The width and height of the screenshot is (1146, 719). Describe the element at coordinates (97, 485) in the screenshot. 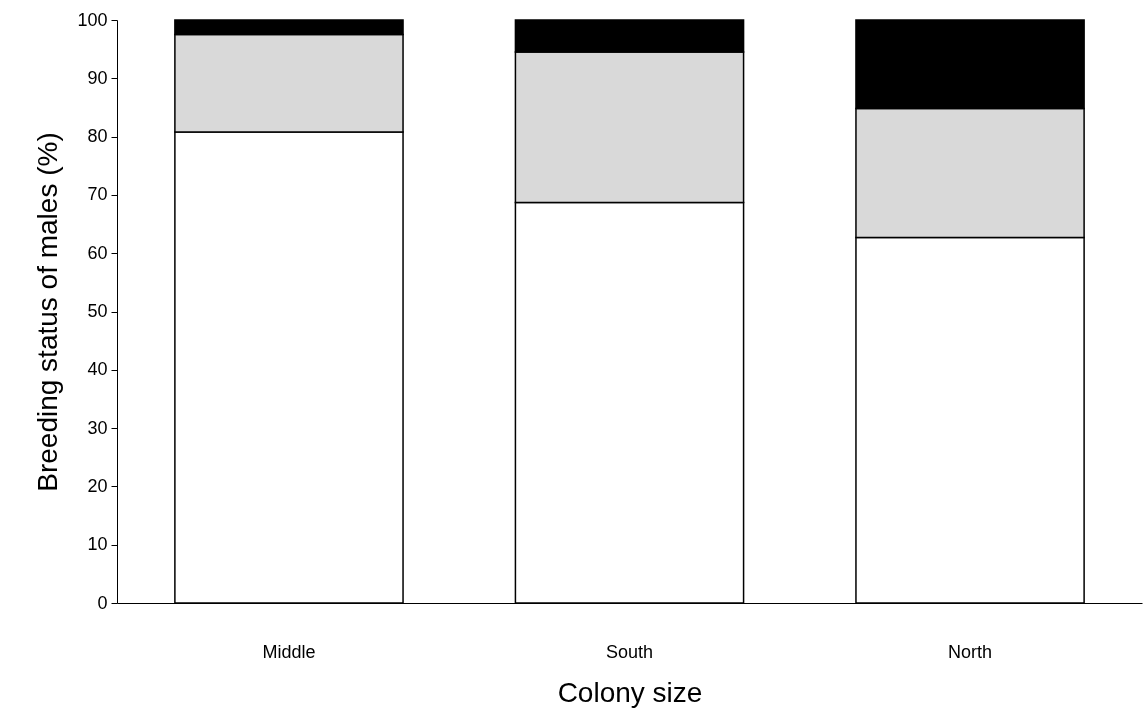

I see `y-tick-label: 20` at that location.